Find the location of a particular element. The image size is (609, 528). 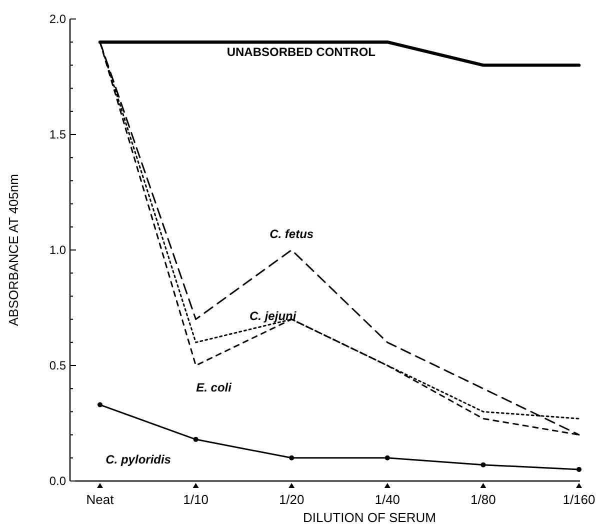

x-tick-label: Neat is located at coordinates (100, 499).